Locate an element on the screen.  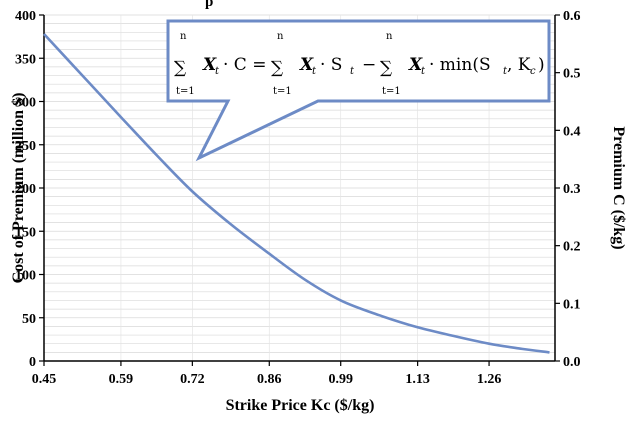
sum-bottom-3: t=1 is located at coordinates (391, 91).